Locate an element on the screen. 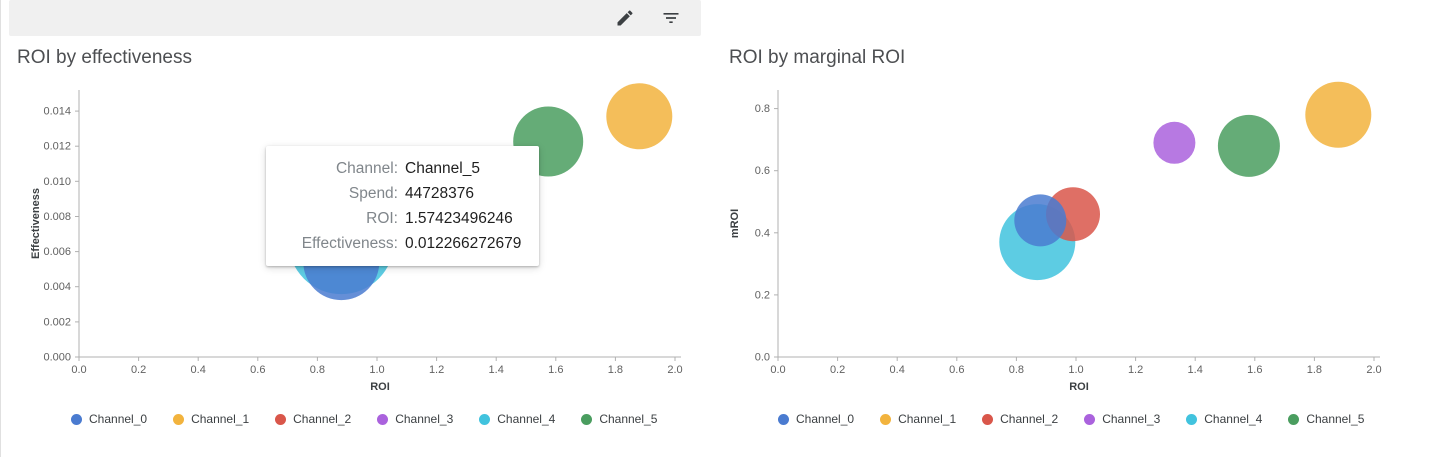 Image resolution: width=1448 pixels, height=457 pixels. tooltip-label: Channel: is located at coordinates (366, 168).